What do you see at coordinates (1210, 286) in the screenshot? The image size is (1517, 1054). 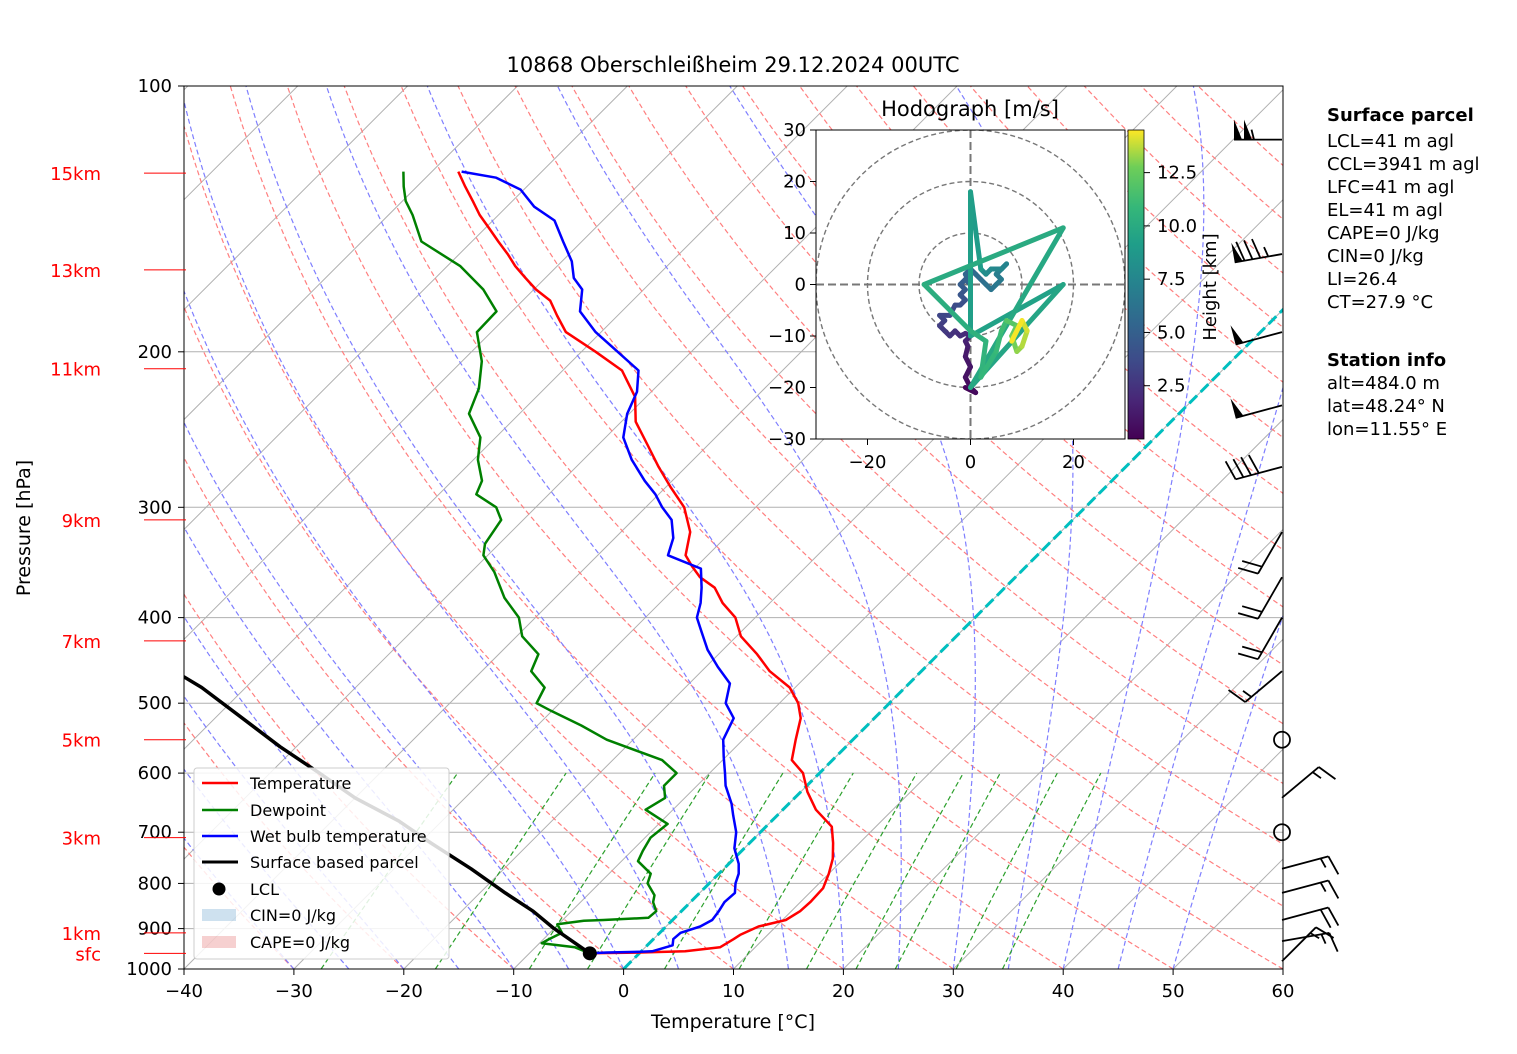 I see `colorbar-label: Height [km]` at bounding box center [1210, 286].